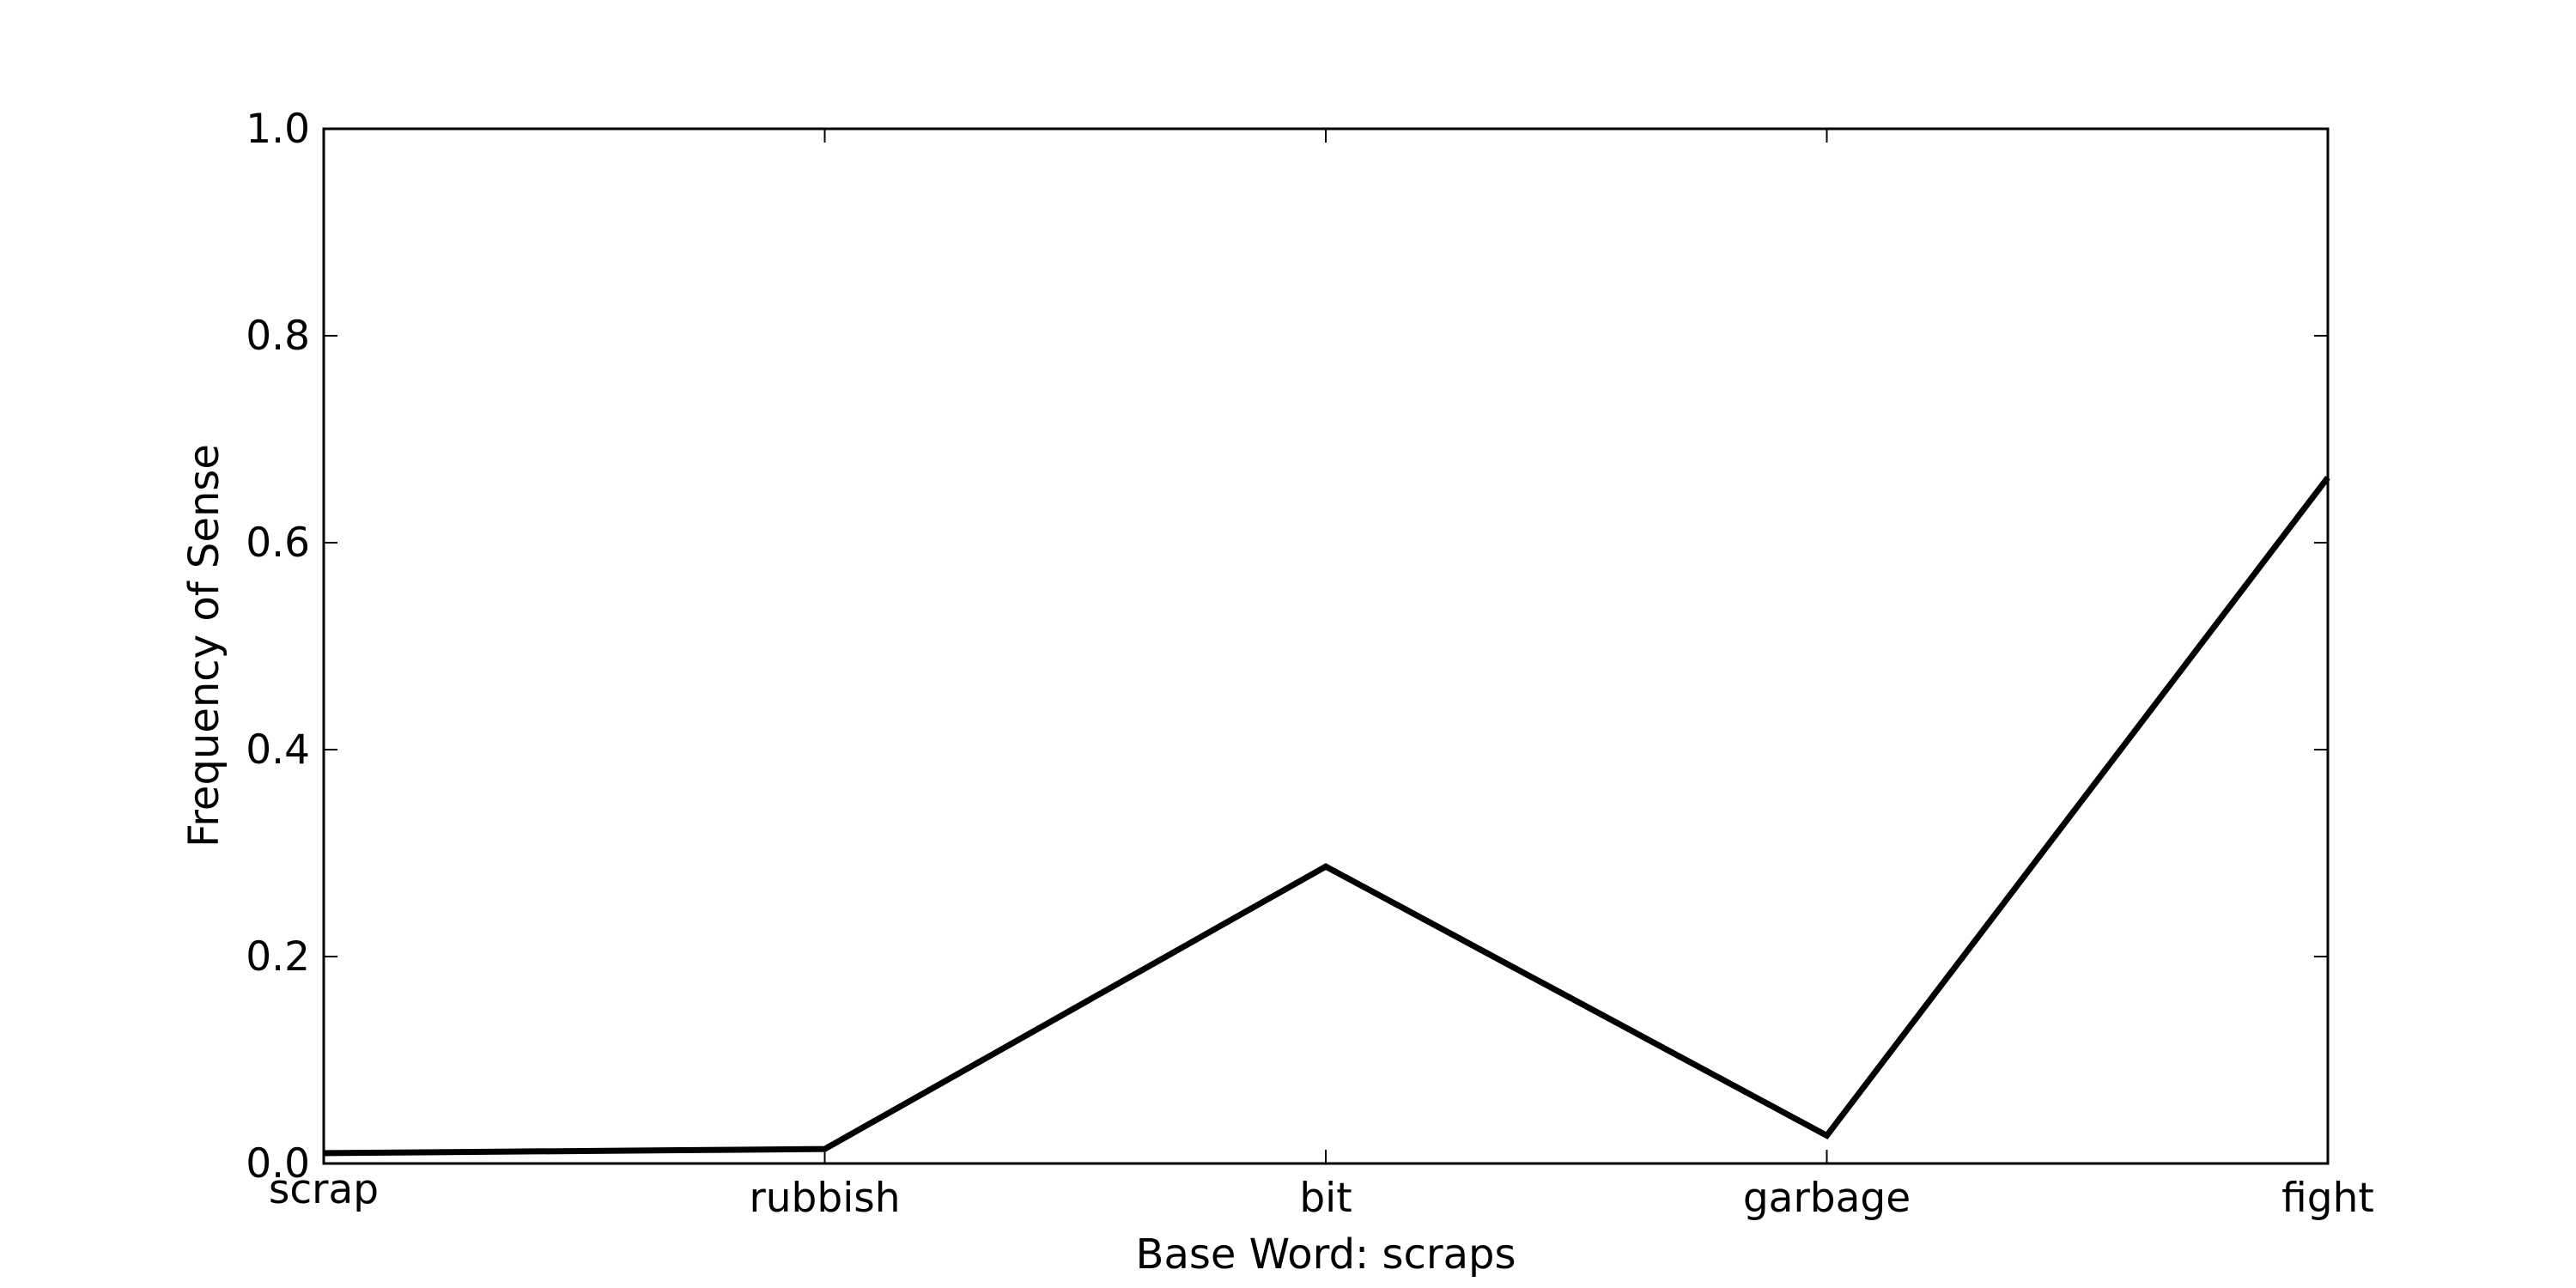 The width and height of the screenshot is (2576, 1288). What do you see at coordinates (1325, 1199) in the screenshot?
I see `x-tick-label: bit` at bounding box center [1325, 1199].